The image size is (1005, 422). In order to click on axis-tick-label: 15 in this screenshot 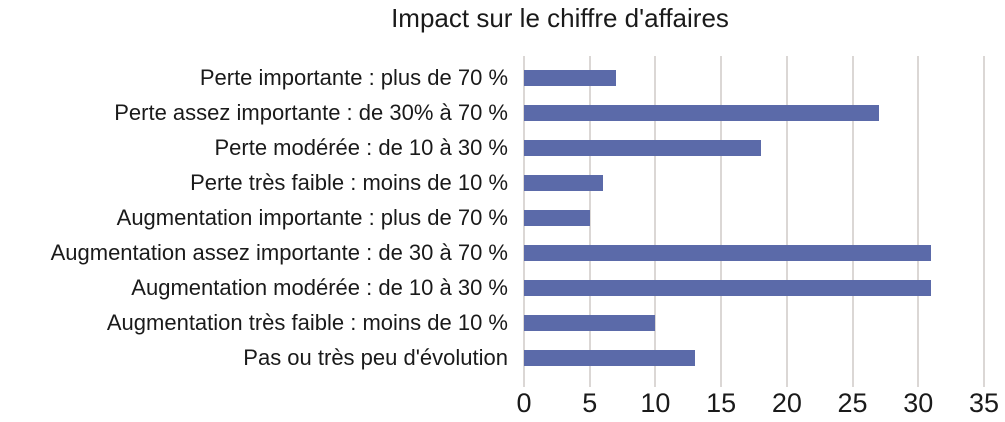, I will do `click(721, 403)`.